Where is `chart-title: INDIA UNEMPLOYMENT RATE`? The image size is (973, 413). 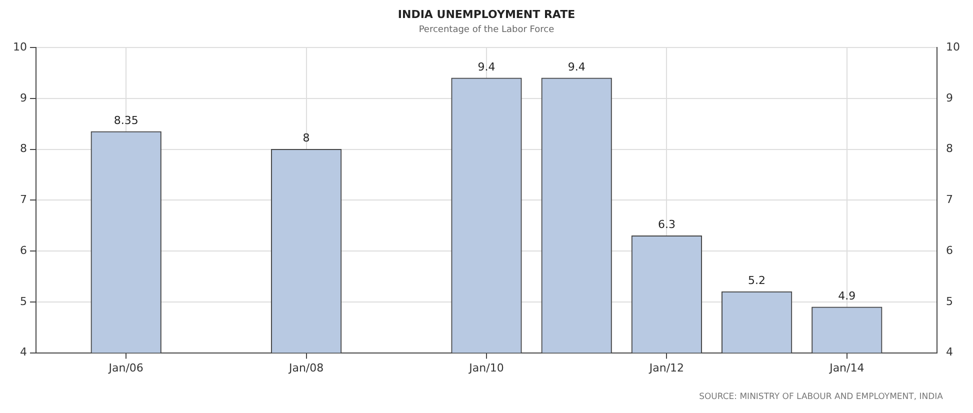
chart-title: INDIA UNEMPLOYMENT RATE is located at coordinates (486, 14).